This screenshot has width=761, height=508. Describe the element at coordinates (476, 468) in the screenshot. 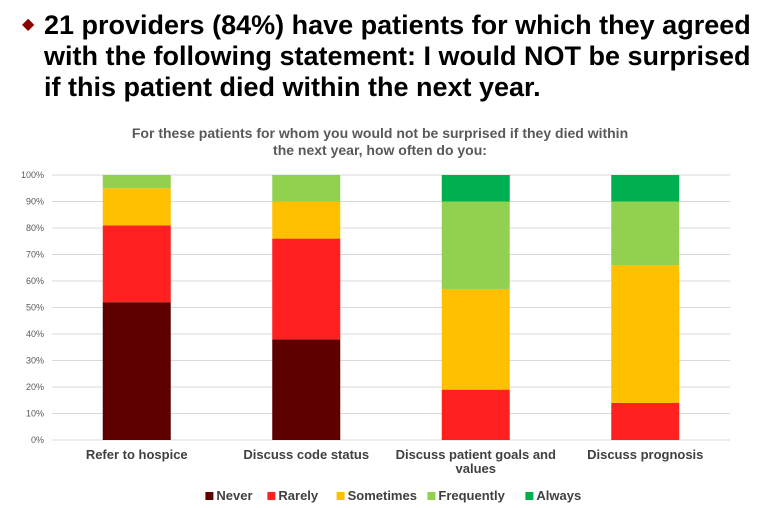

I see `category-label: values` at that location.